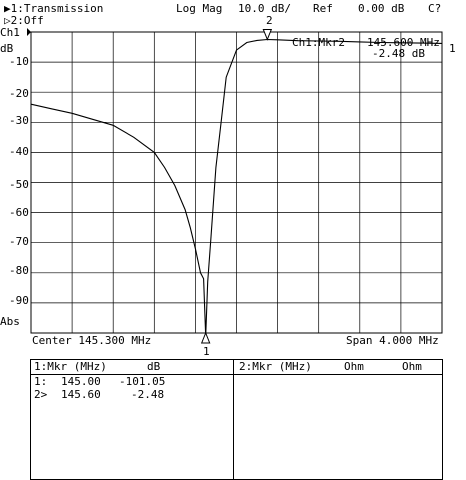 Image resolution: width=466 pixels, height=480 pixels. I want to click on center-frequency: Center 145.300 MHz, so click(92, 340).